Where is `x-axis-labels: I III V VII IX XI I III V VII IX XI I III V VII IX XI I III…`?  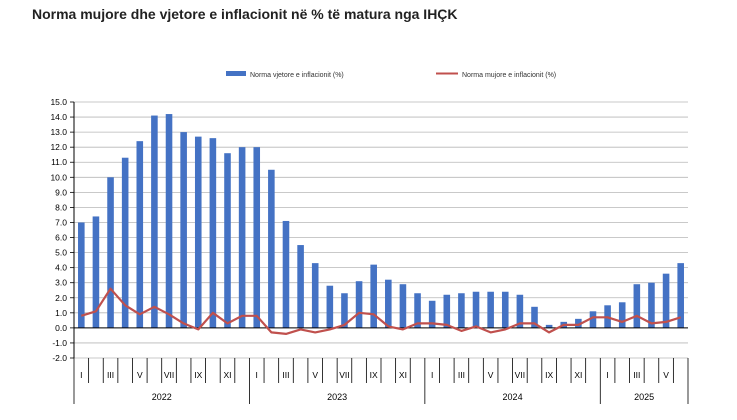 x-axis-labels: I III V VII IX XI I III V VII IX XI I III V VII IX XI I III… is located at coordinates (381, 381).